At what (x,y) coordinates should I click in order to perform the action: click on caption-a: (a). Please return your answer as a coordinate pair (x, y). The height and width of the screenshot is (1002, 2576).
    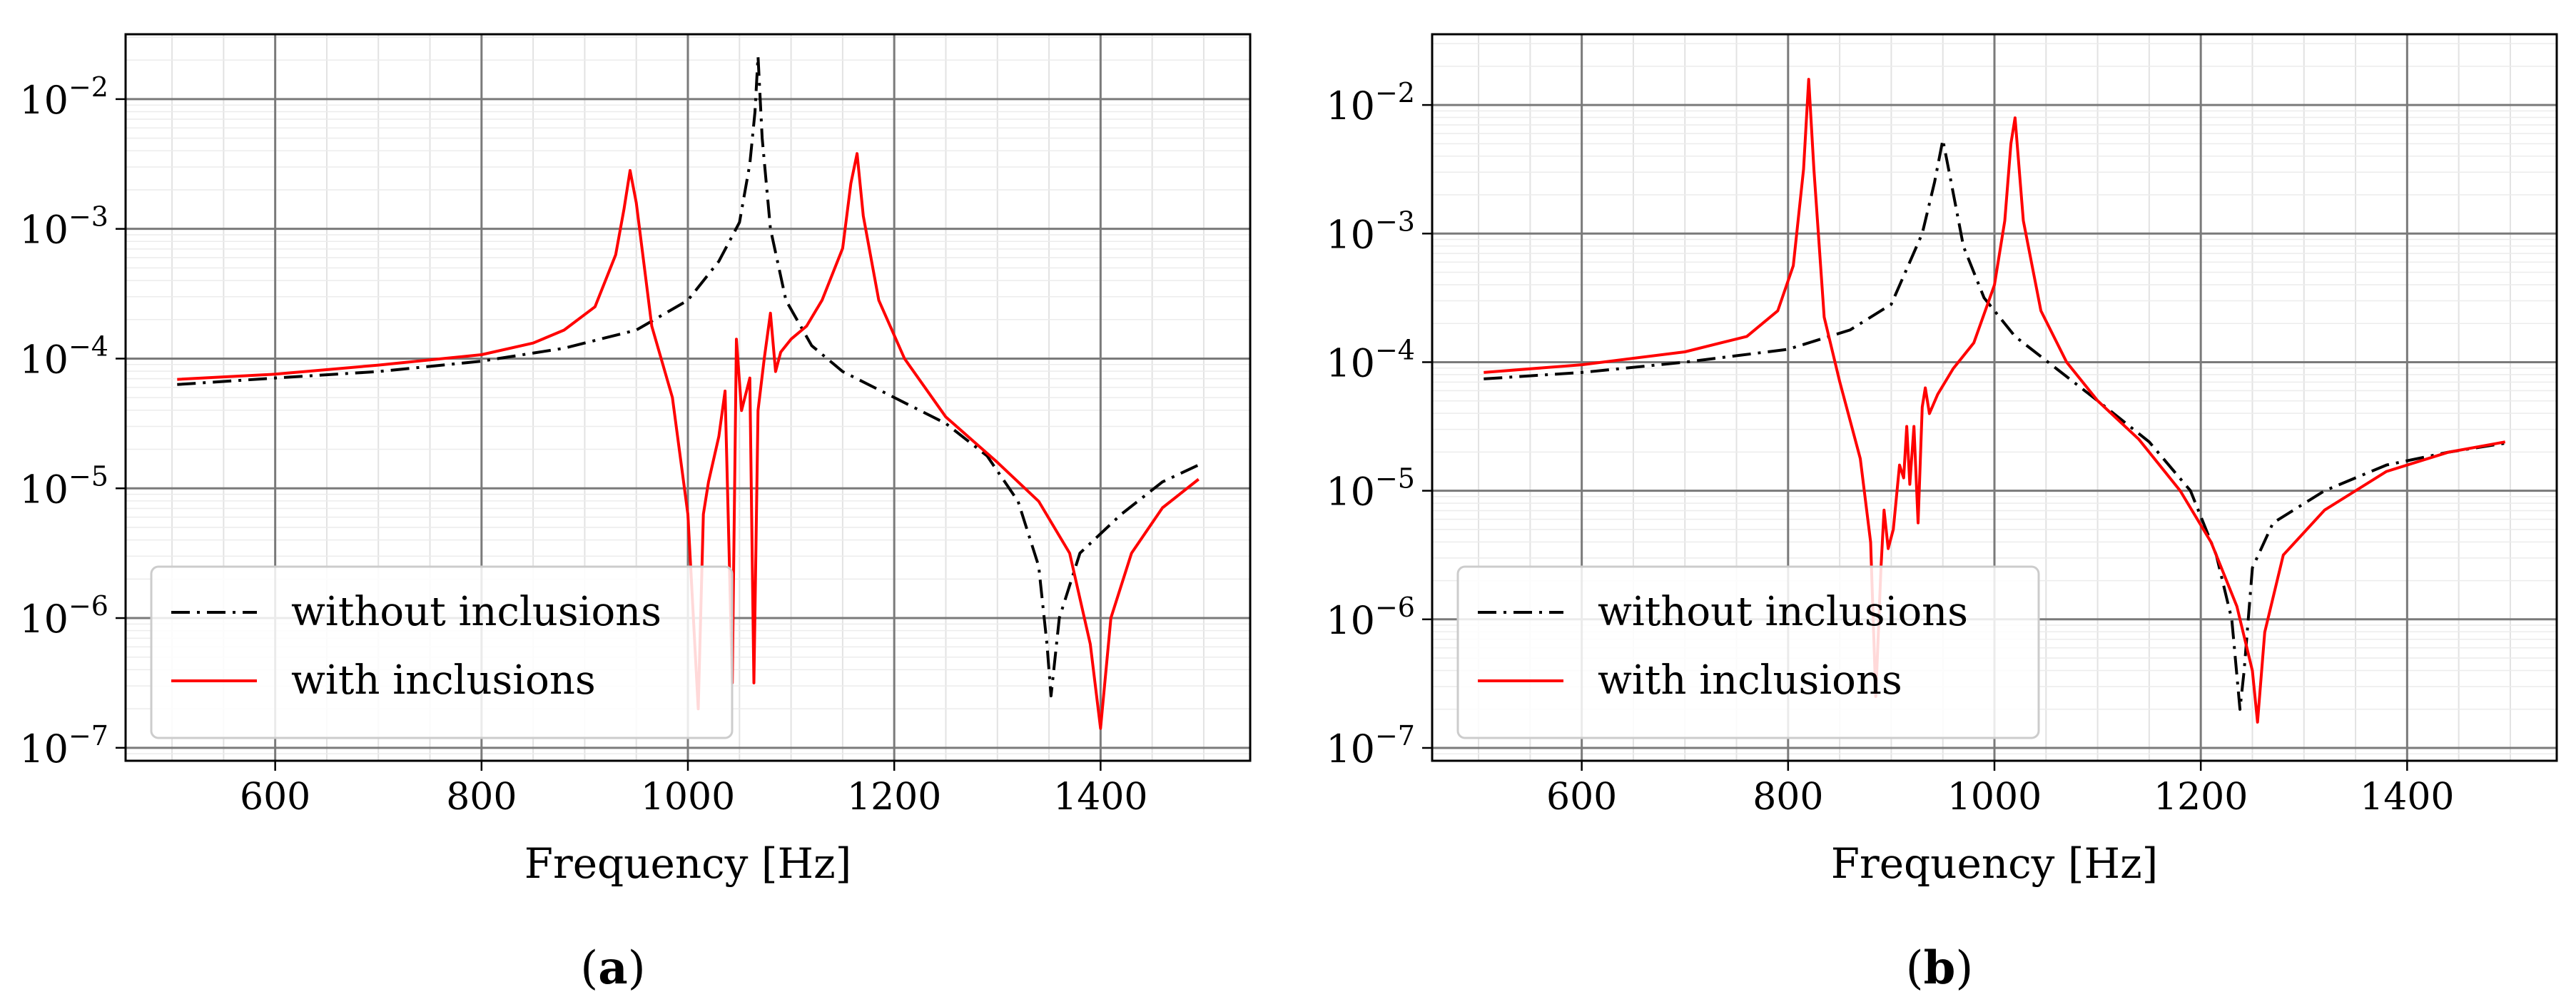
    Looking at the image, I should click on (612, 968).